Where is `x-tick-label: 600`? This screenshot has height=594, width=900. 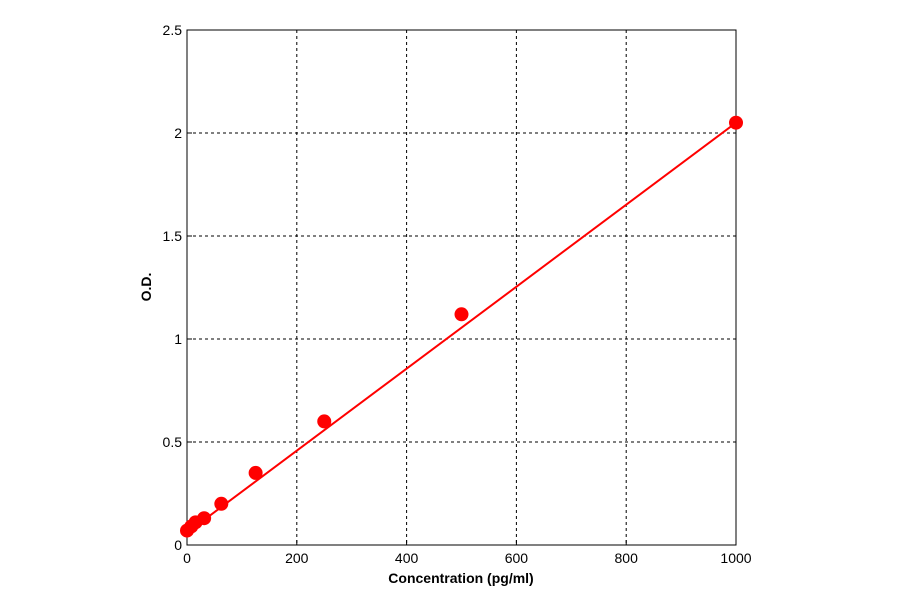 x-tick-label: 600 is located at coordinates (517, 558).